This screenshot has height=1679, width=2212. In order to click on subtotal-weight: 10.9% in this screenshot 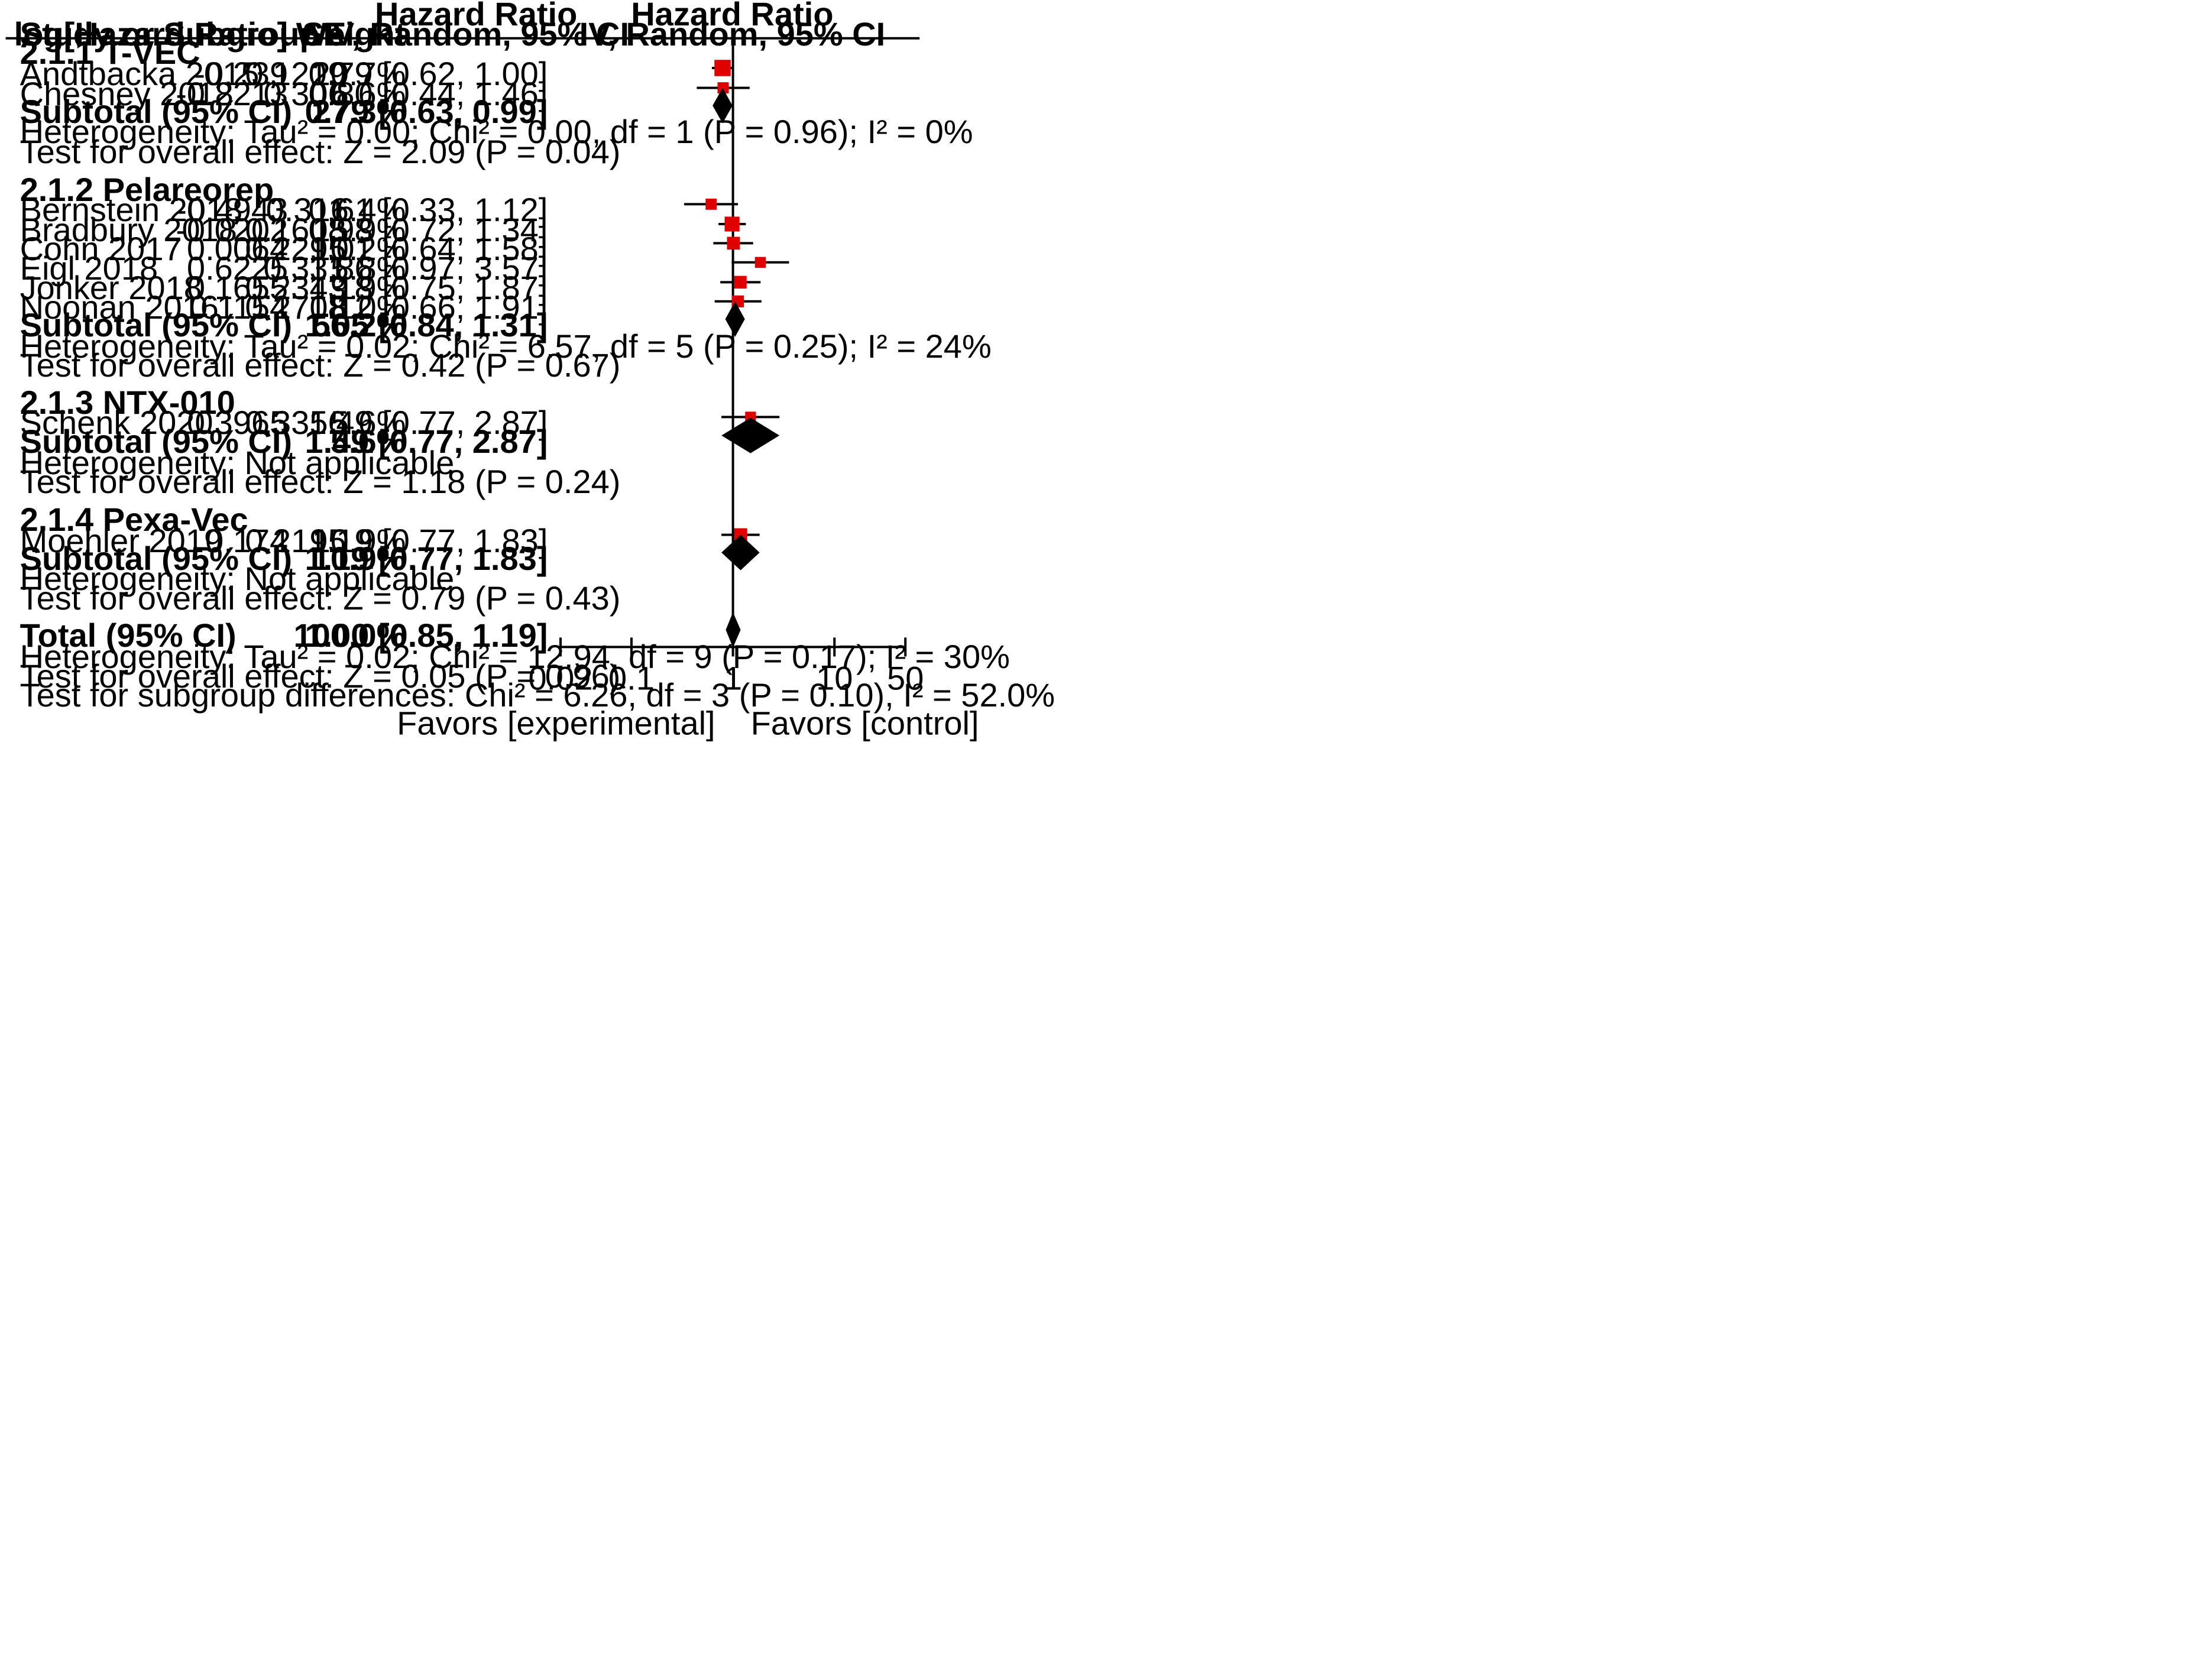, I will do `click(359, 558)`.